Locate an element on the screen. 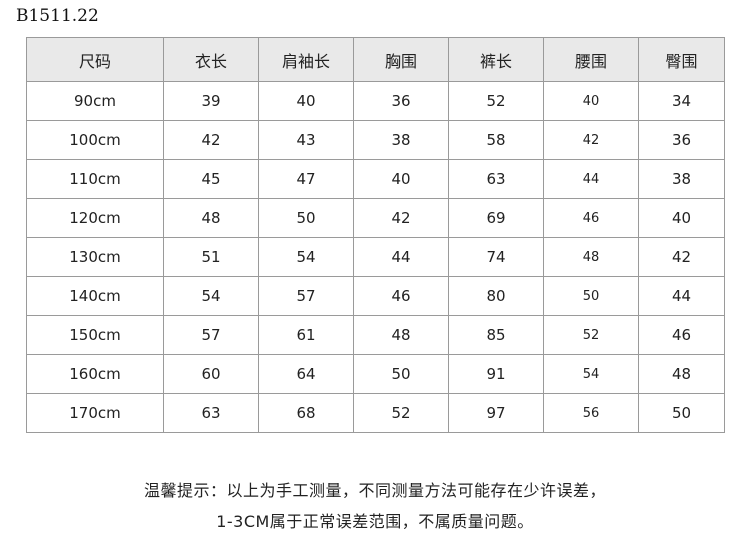 This screenshot has width=750, height=550. table-cell: 39 is located at coordinates (211, 101).